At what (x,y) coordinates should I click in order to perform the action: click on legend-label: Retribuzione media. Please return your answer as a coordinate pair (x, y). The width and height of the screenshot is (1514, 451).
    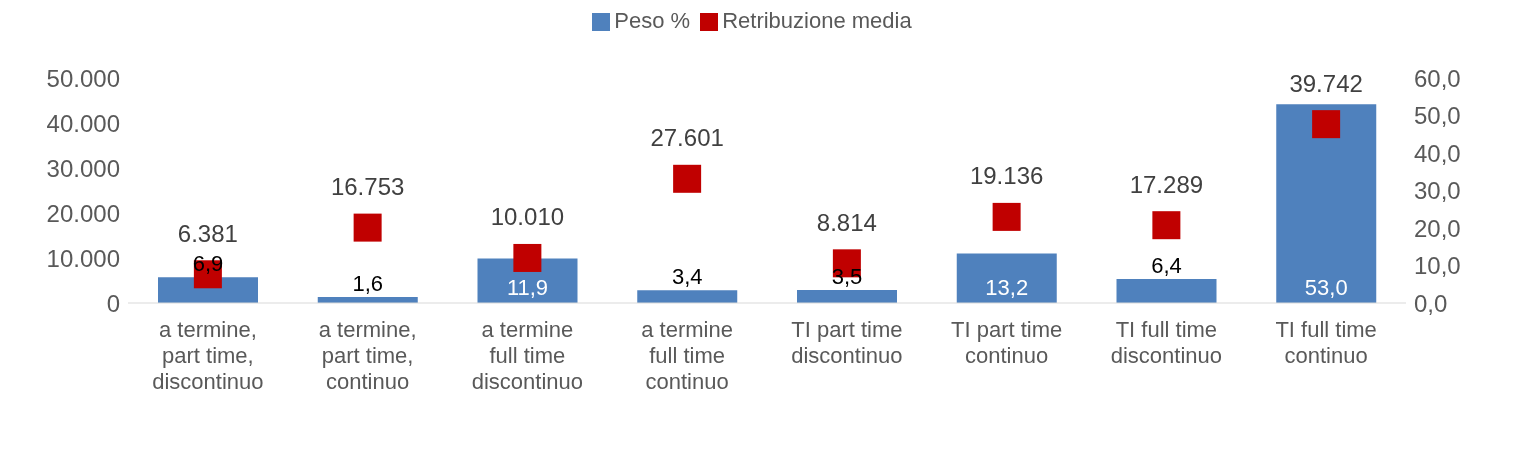
    Looking at the image, I should click on (817, 20).